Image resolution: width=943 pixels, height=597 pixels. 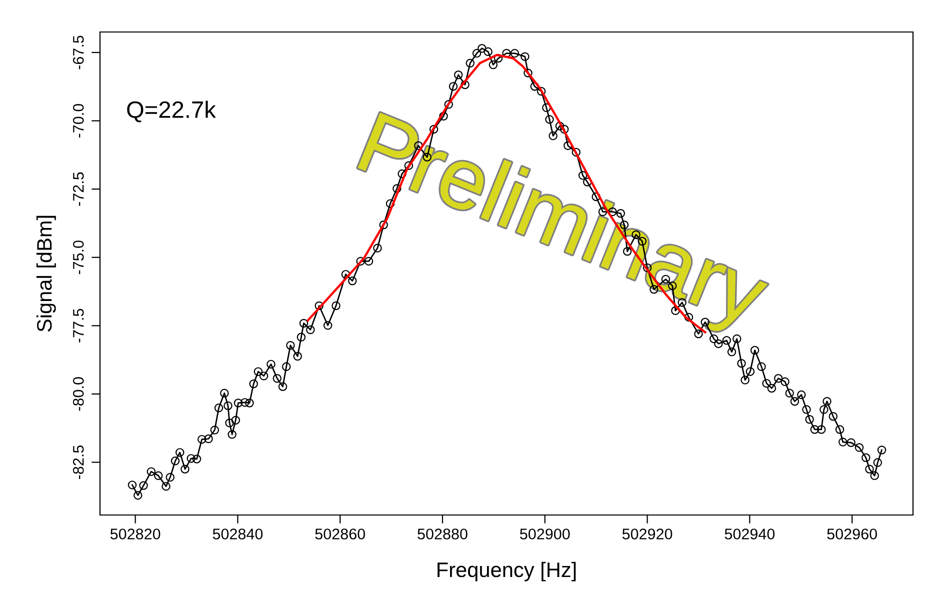 What do you see at coordinates (78, 189) in the screenshot?
I see `y-tick-label: -72.5` at bounding box center [78, 189].